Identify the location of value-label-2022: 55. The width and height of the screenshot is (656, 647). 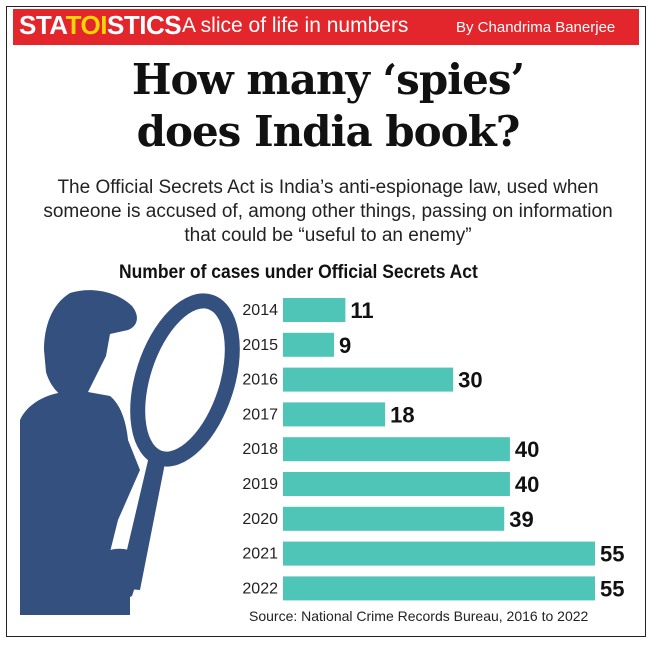
(612, 588).